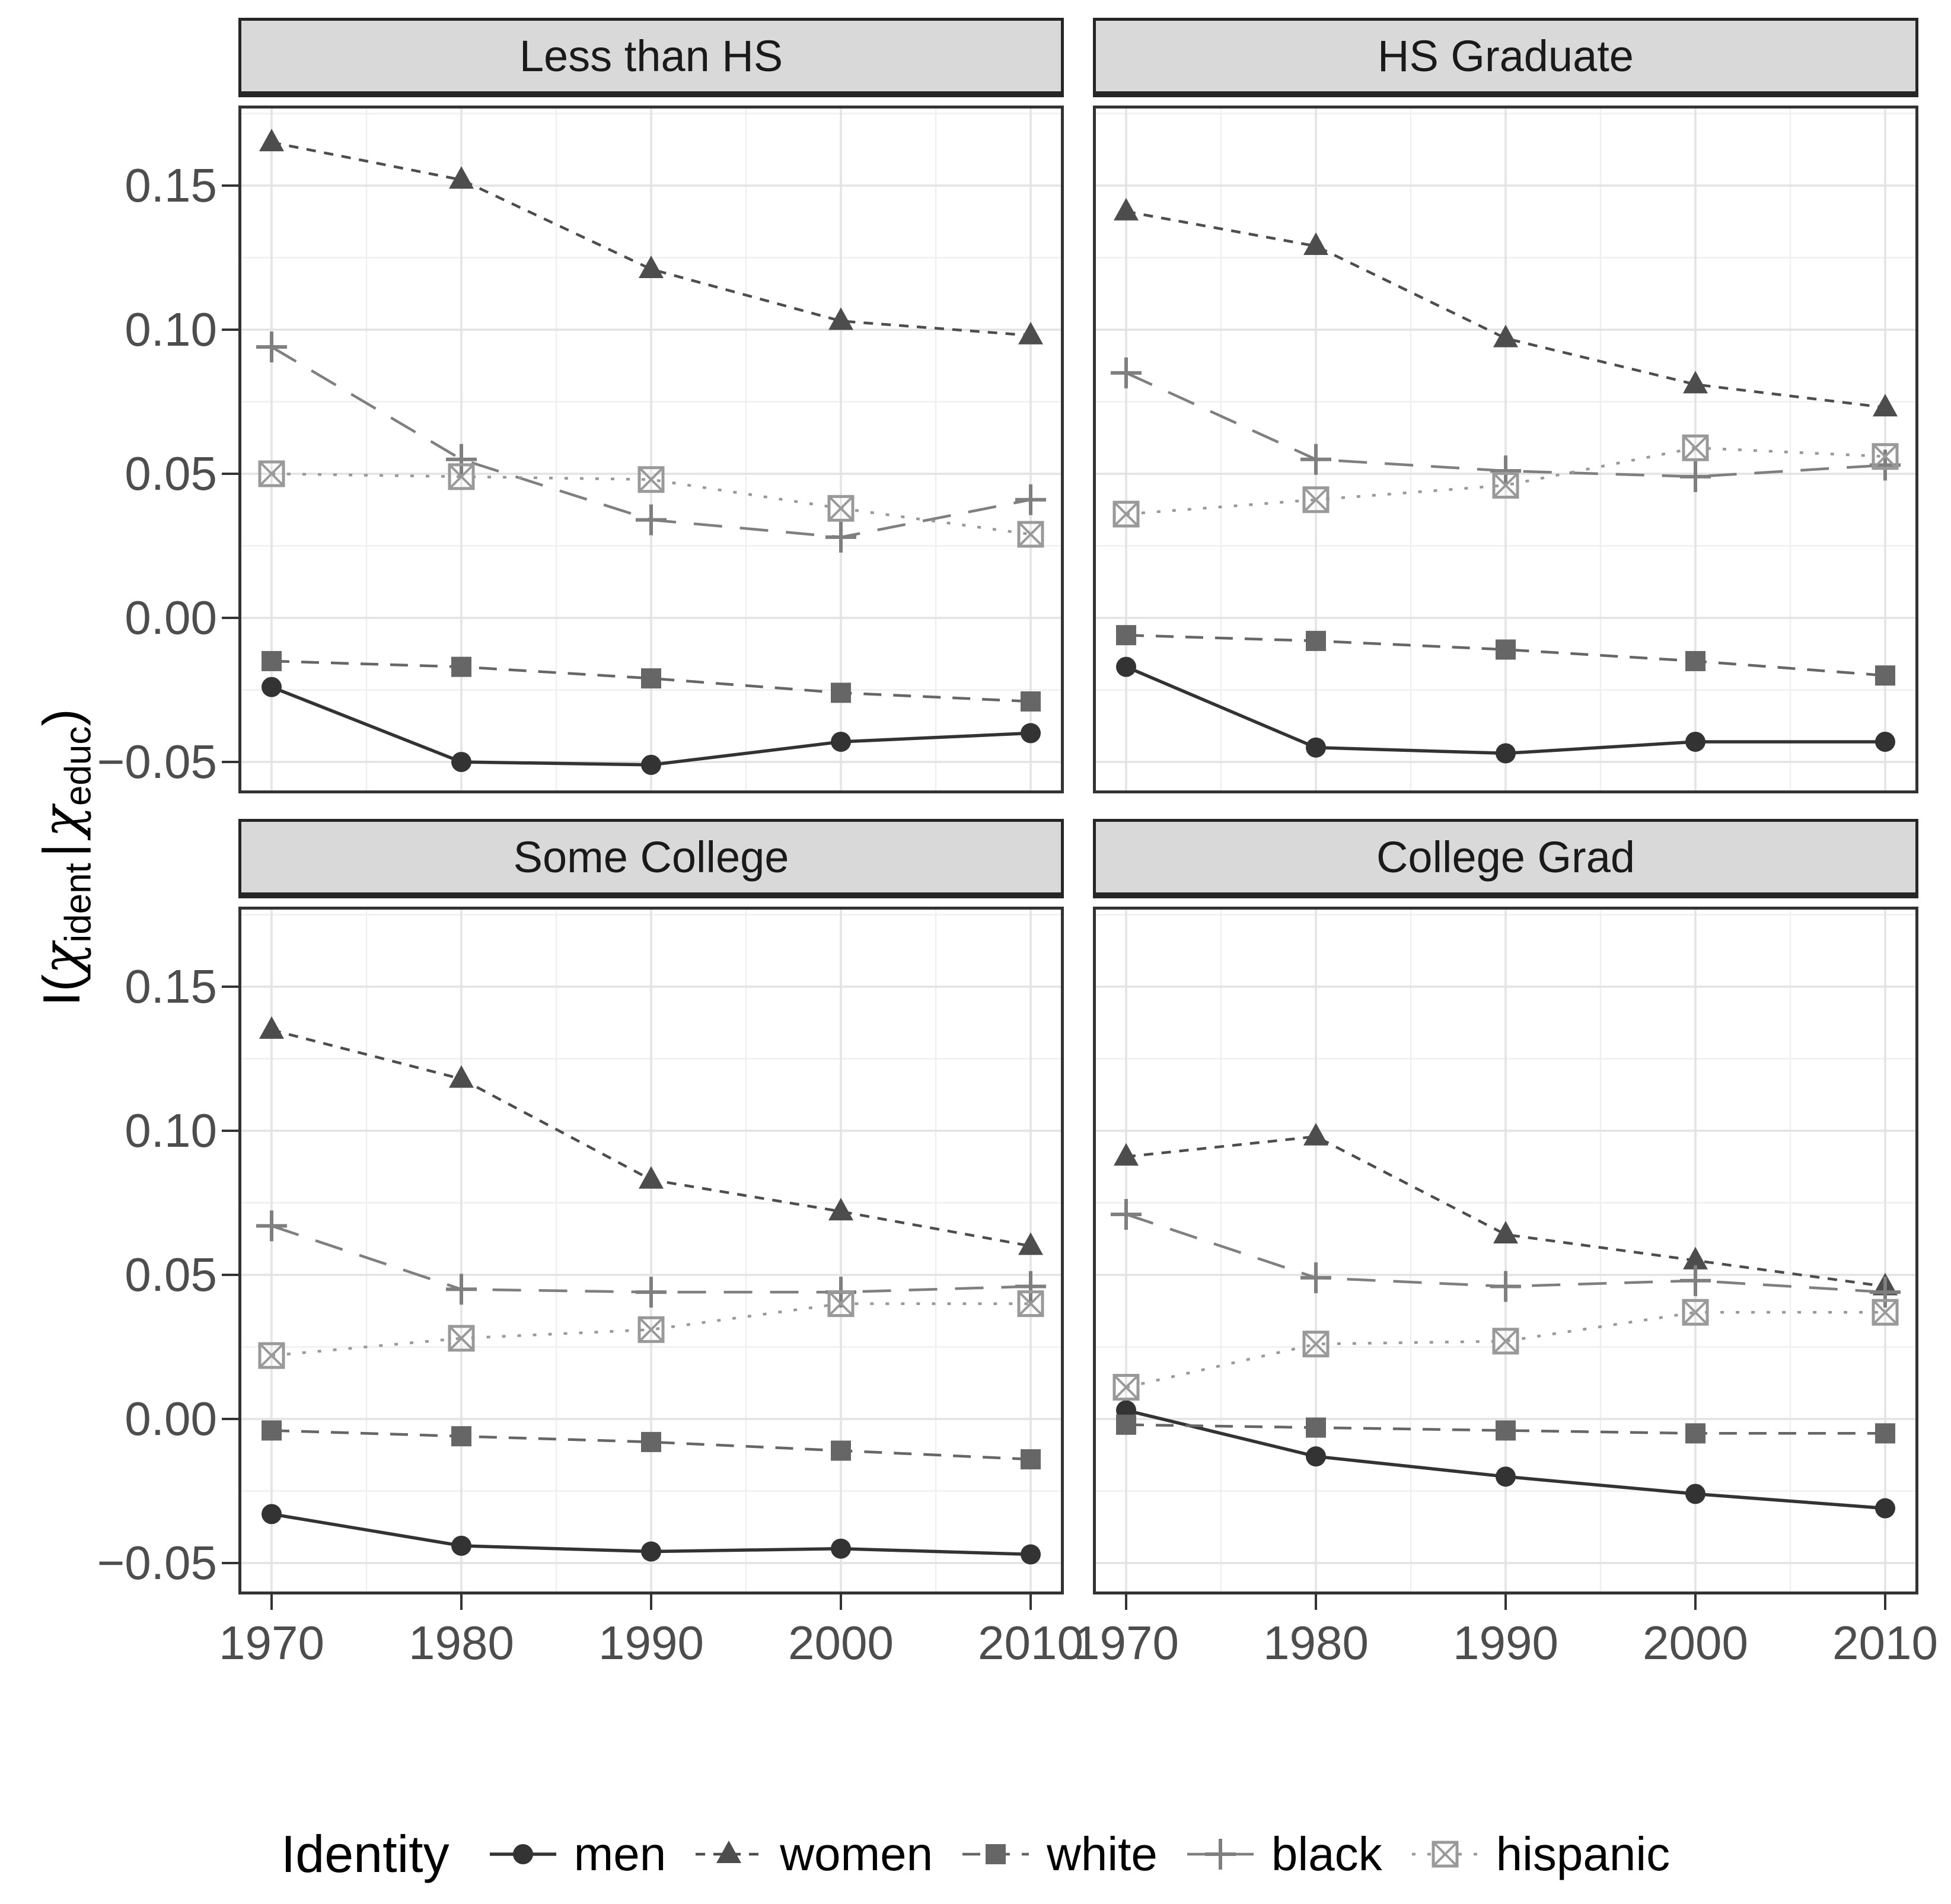 This screenshot has height=1904, width=1951. What do you see at coordinates (651, 858) in the screenshot?
I see `facet-strip-some-college: Some College` at bounding box center [651, 858].